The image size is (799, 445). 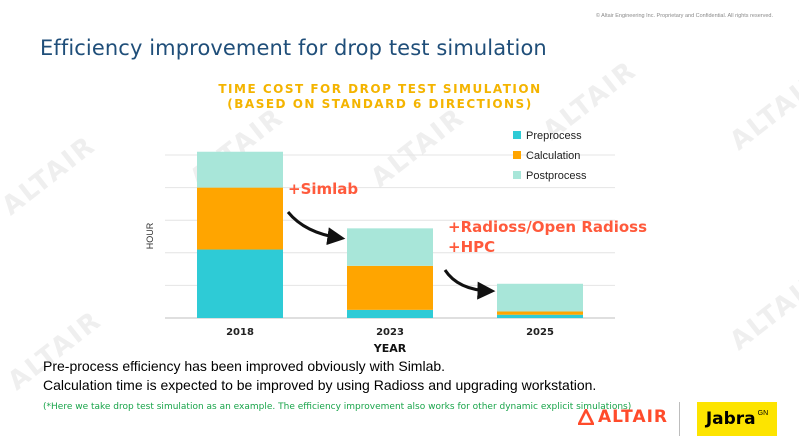 I want to click on altair-triangle-icon, so click(x=586, y=417).